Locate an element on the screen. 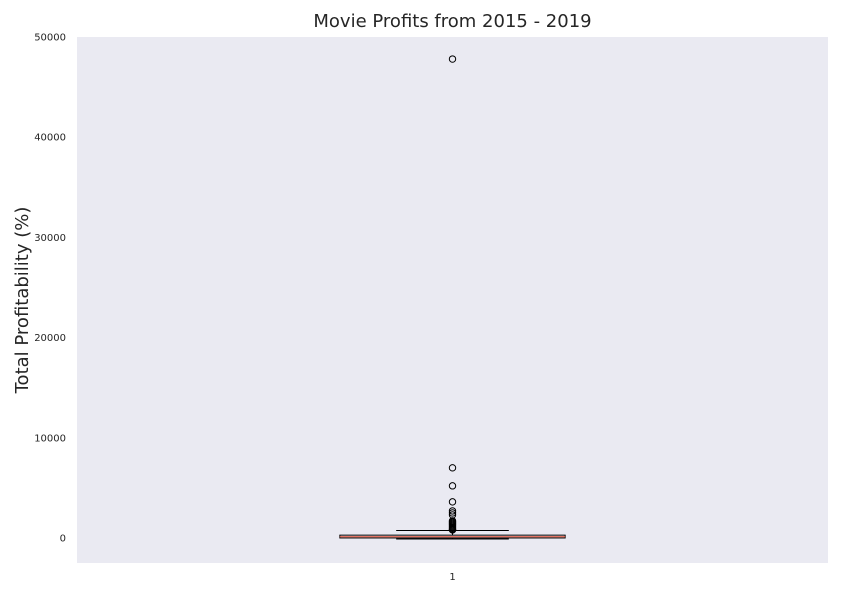 Image resolution: width=842 pixels, height=595 pixels. y-tick-label: 50000 is located at coordinates (50, 38).